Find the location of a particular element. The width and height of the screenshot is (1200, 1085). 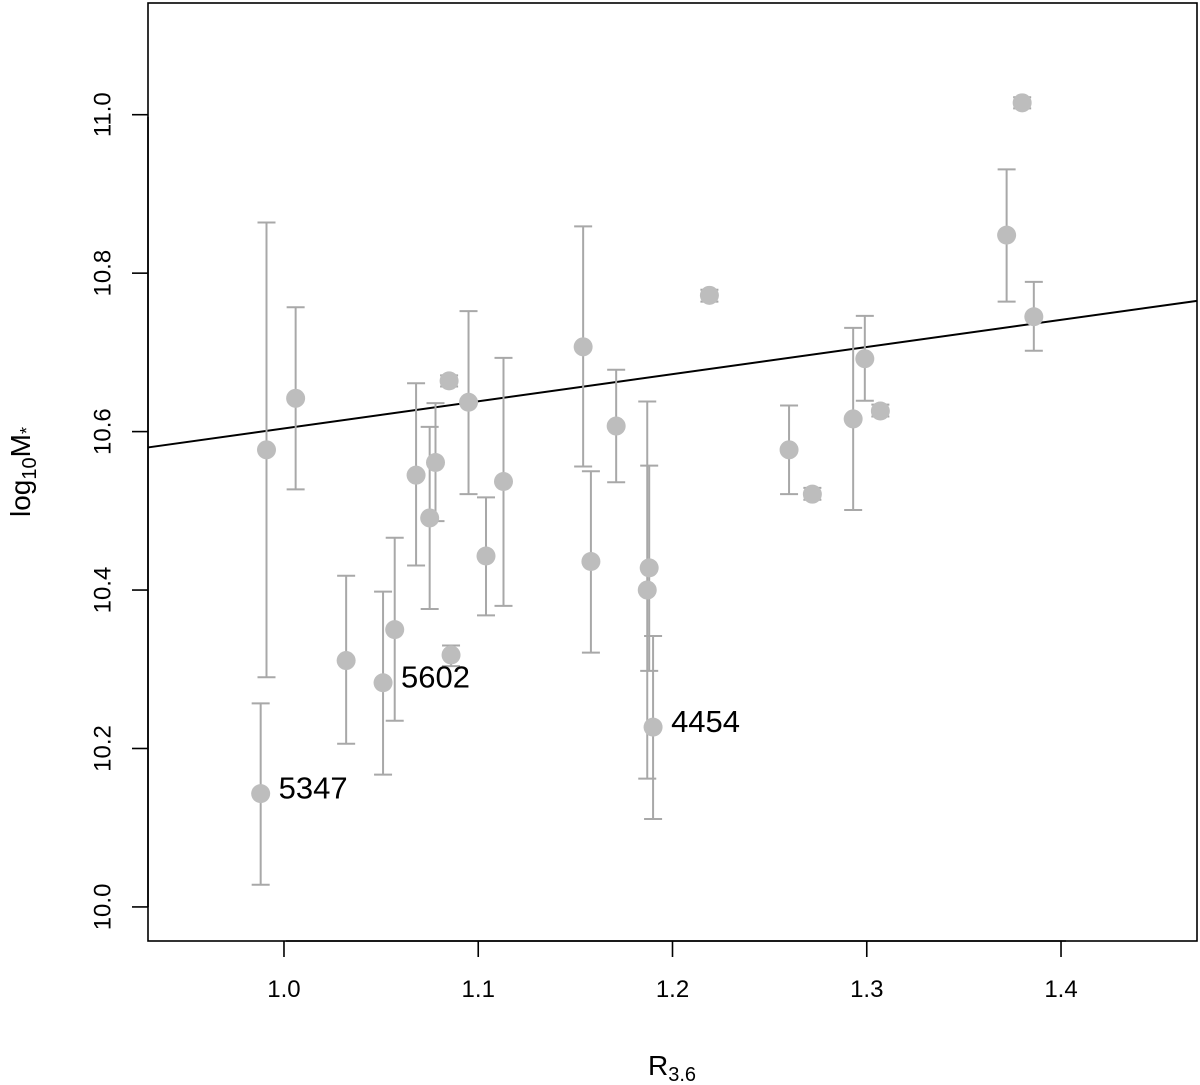

annotation-group: 5347 5602 4454 is located at coordinates (509, 733).